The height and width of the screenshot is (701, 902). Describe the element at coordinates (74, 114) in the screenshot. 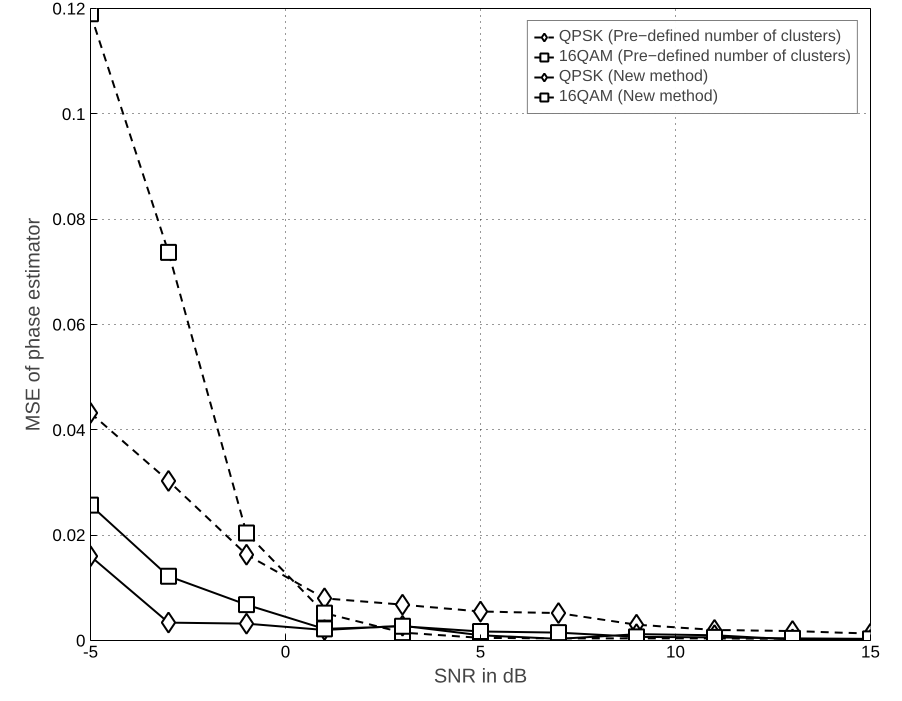

I see `y-tick-label: 0.1` at that location.